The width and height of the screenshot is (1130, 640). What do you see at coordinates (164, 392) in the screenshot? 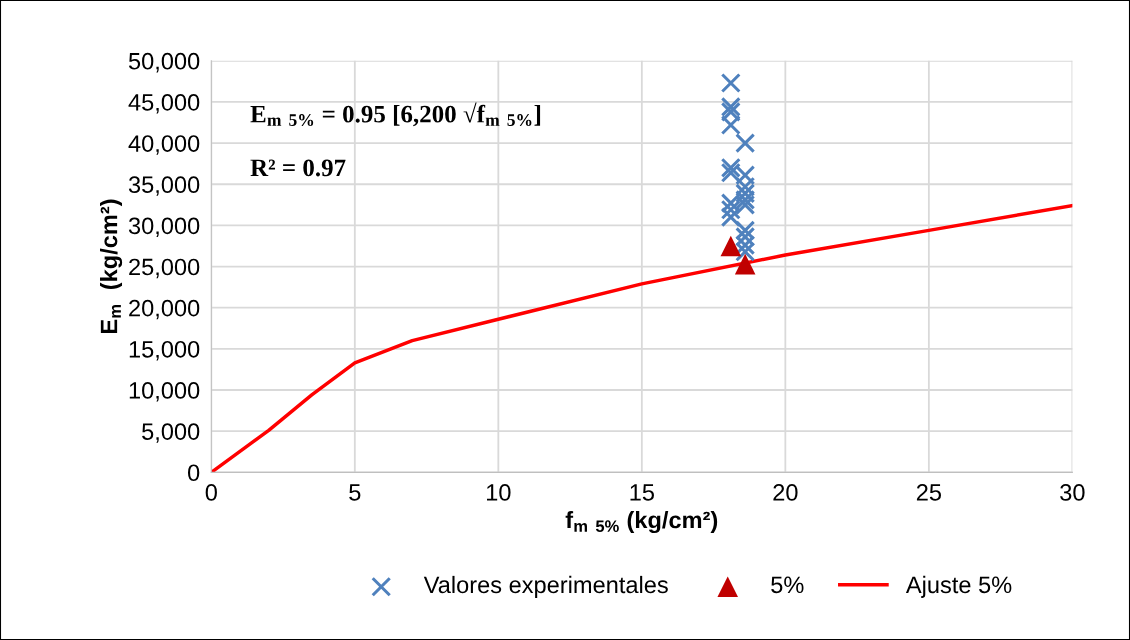
I see `y-tick-label: 10,000` at bounding box center [164, 392].